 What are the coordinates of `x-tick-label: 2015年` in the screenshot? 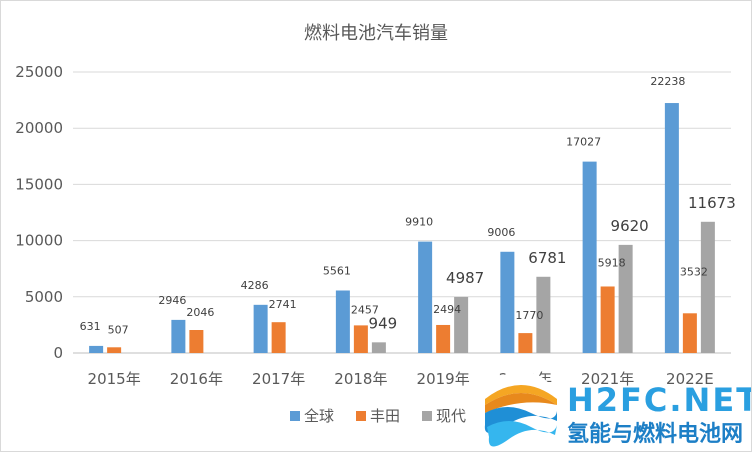 It's located at (114, 379).